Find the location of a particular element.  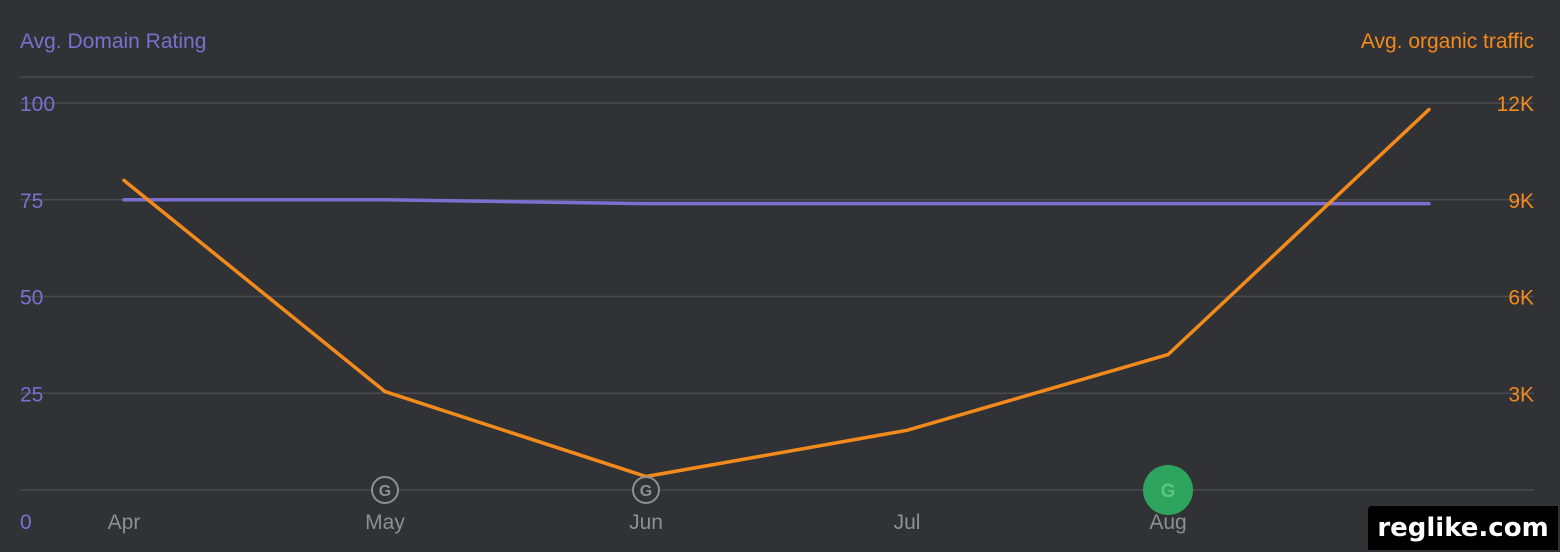

left-tick-label: 0 is located at coordinates (26, 522).